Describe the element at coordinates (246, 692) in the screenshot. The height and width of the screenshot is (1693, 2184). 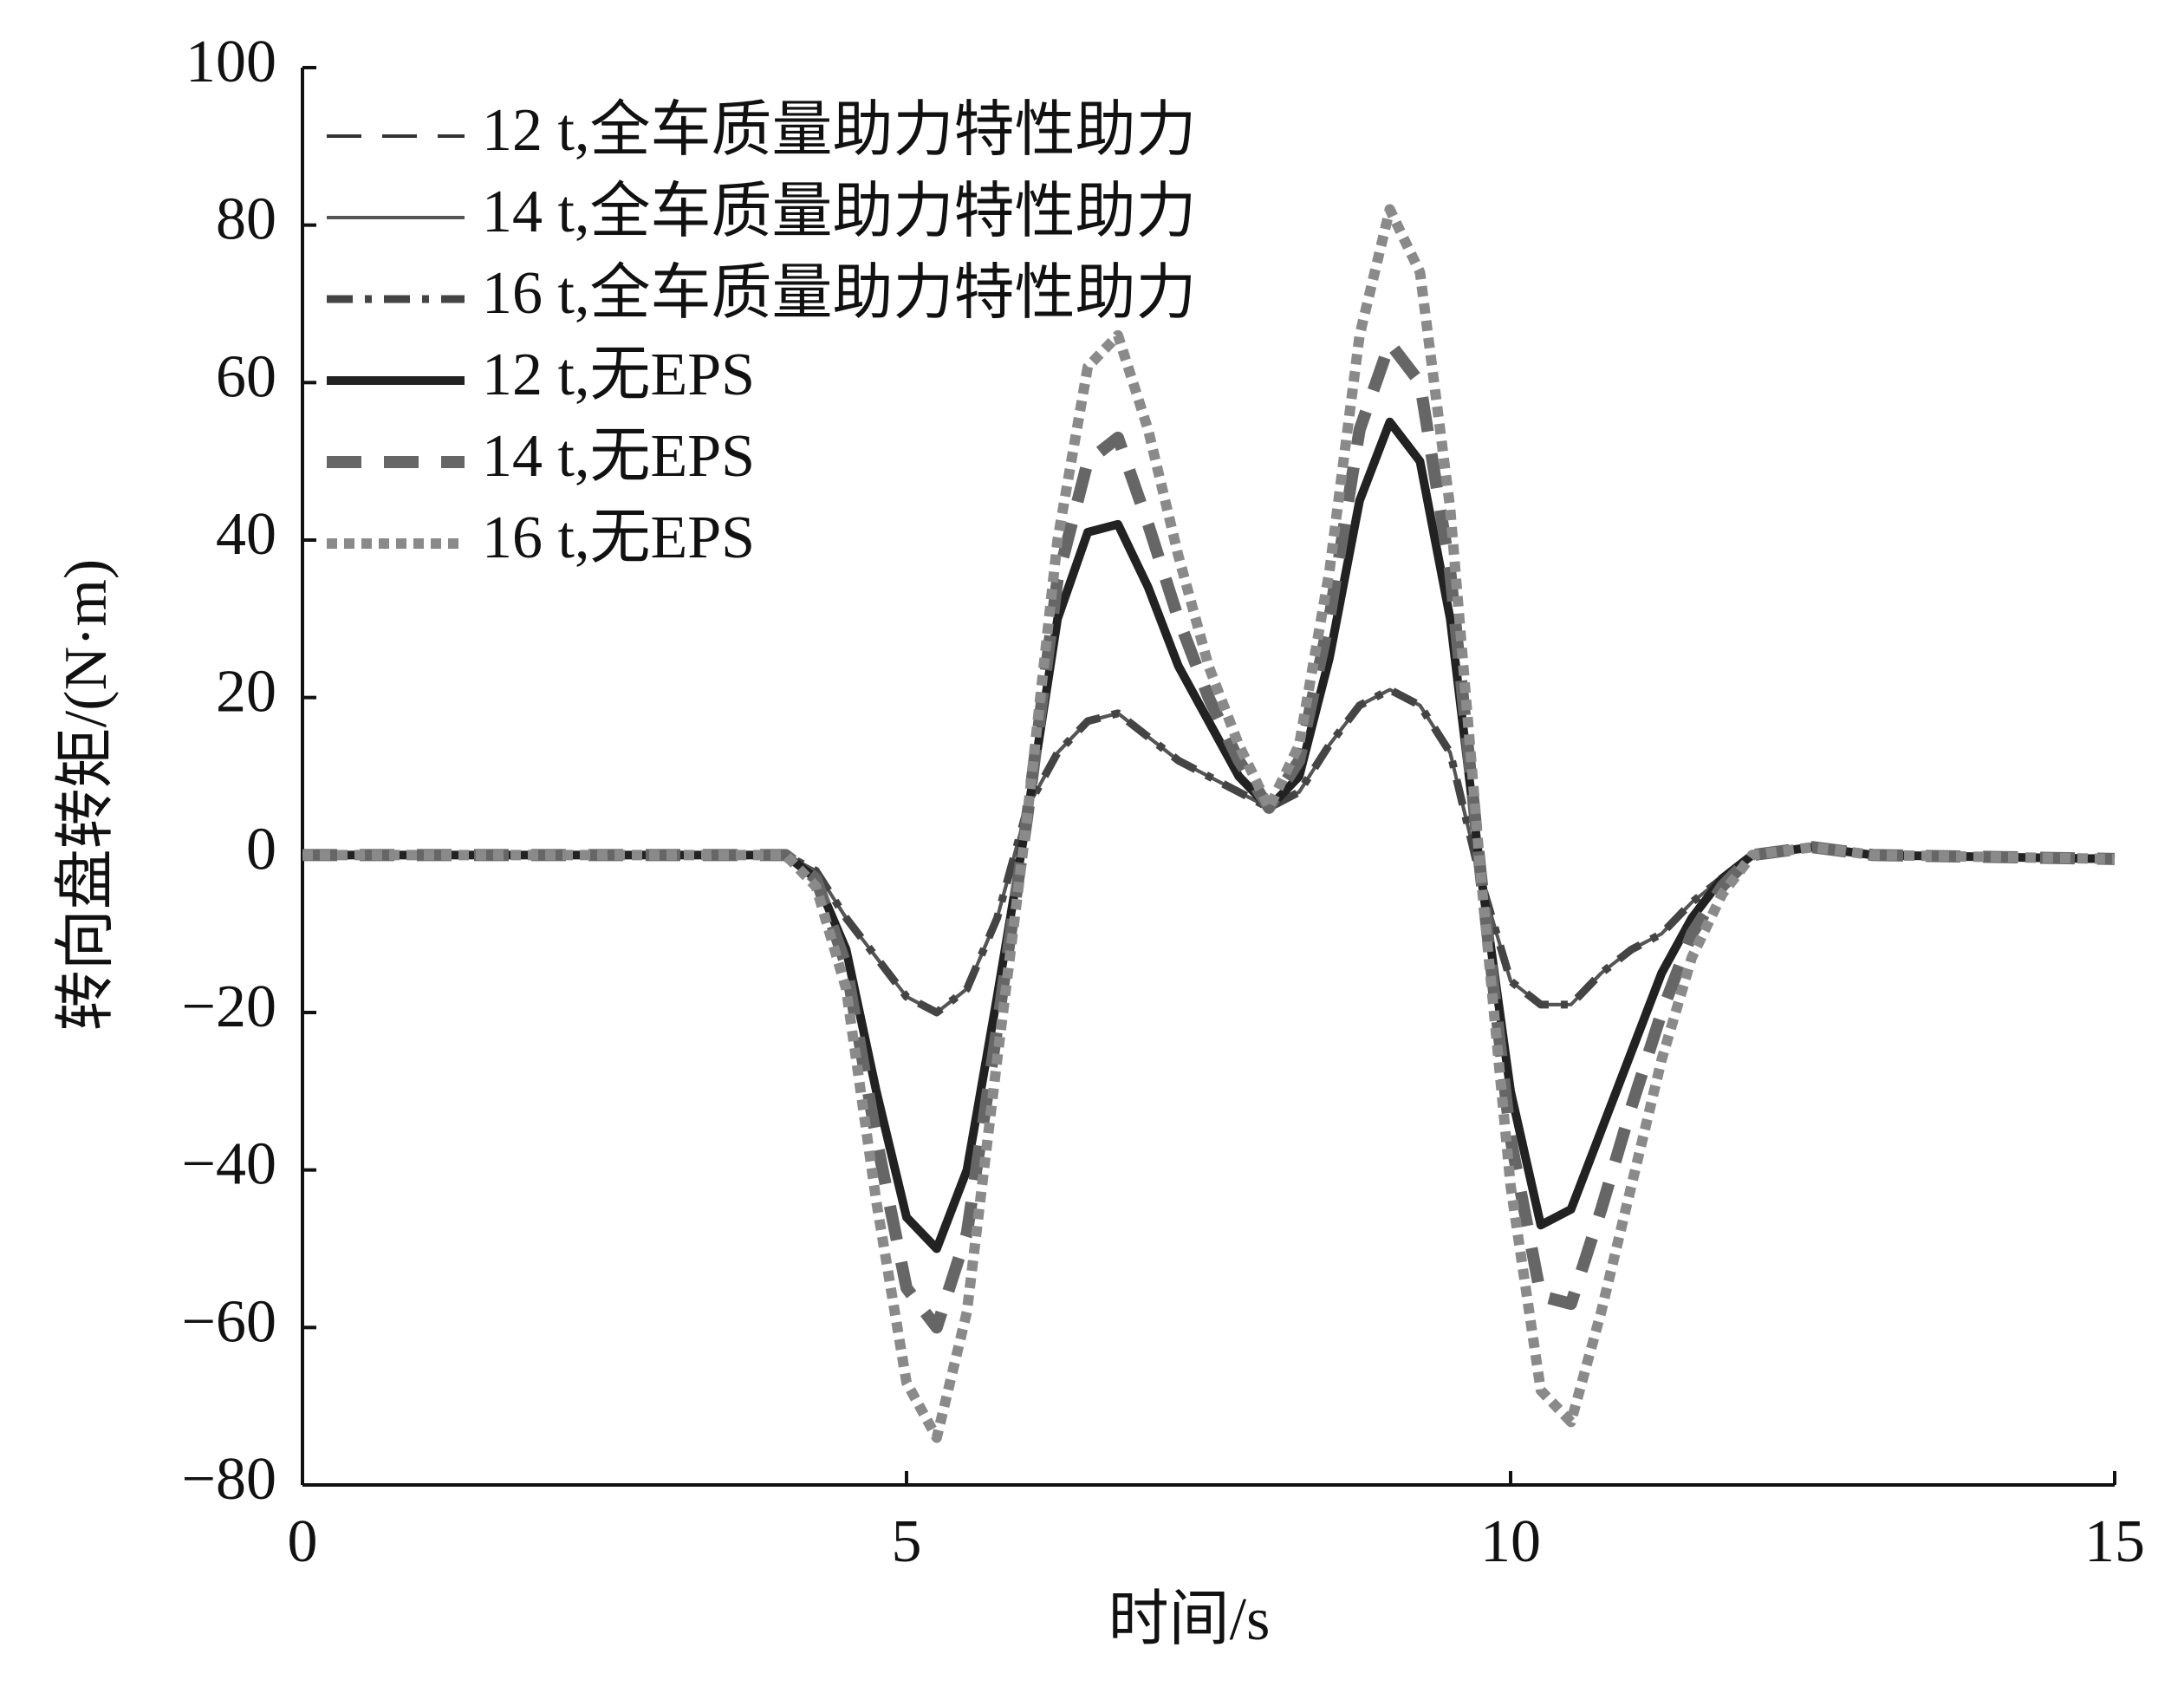
I see `y-tick-label: 20` at that location.